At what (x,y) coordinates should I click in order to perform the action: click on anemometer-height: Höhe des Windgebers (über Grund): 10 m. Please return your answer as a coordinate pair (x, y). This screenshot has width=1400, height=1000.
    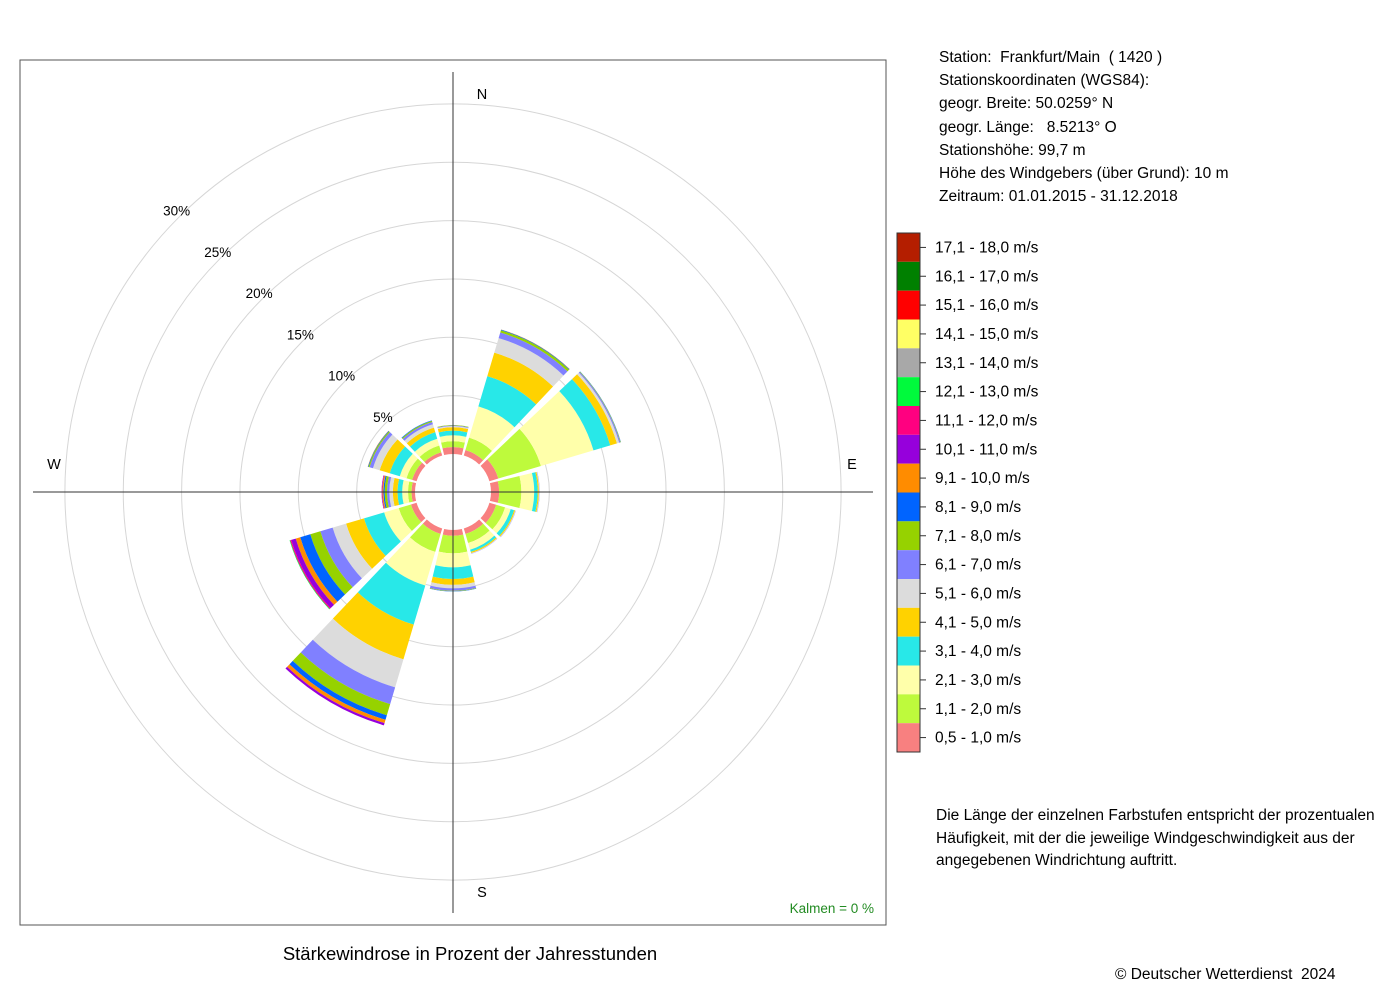
    Looking at the image, I should click on (1084, 174).